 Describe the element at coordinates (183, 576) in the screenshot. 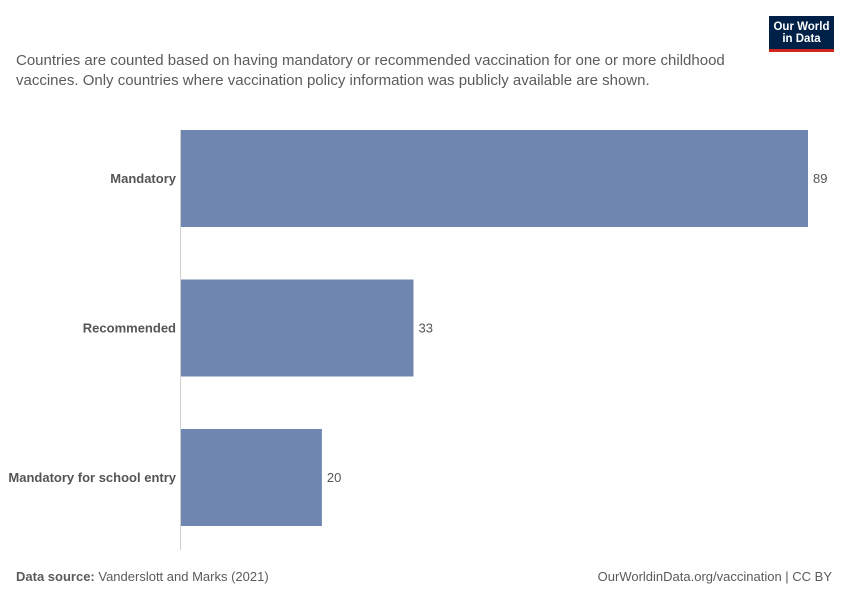

I see `data-source-value: Vanderslott and Marks (2021)` at that location.